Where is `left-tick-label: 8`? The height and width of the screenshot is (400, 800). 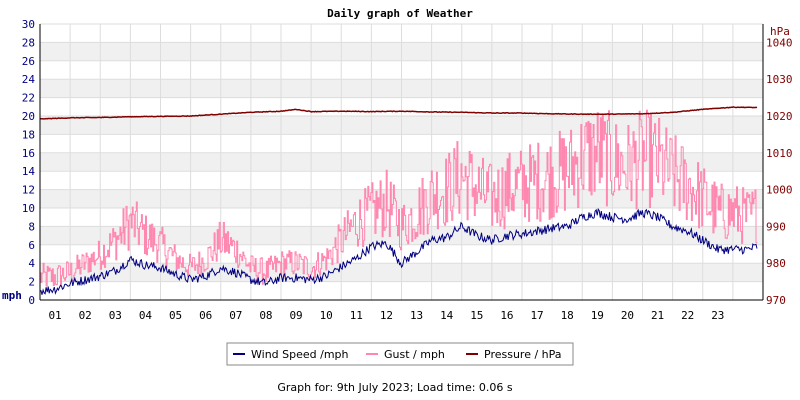
left-tick-label: 8 is located at coordinates (31, 226).